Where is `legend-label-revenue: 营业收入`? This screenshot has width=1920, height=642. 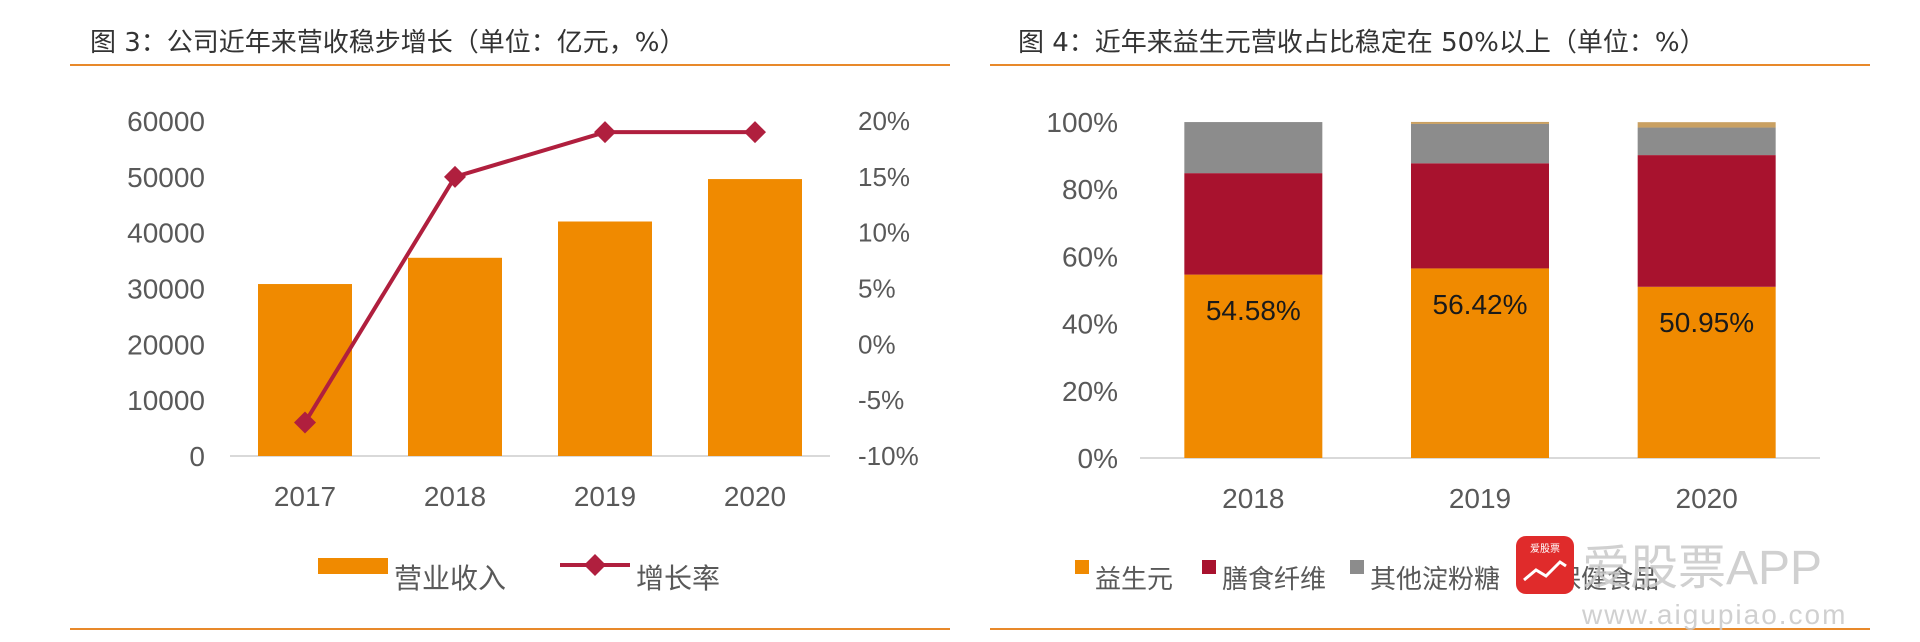
legend-label-revenue: 营业收入 is located at coordinates (450, 578).